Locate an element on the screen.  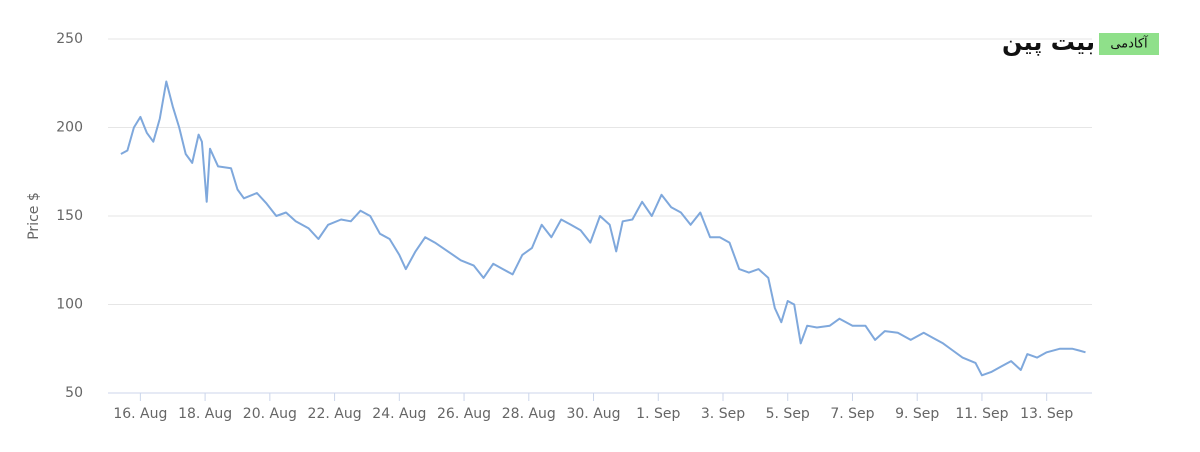
x-tick-label: 16. Aug is located at coordinates (140, 414).